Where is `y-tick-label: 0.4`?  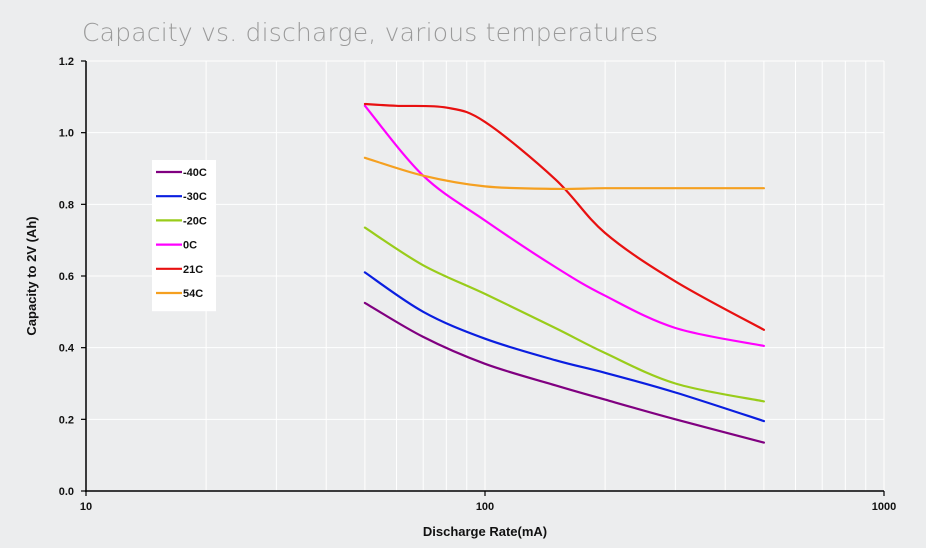 y-tick-label: 0.4 is located at coordinates (67, 349).